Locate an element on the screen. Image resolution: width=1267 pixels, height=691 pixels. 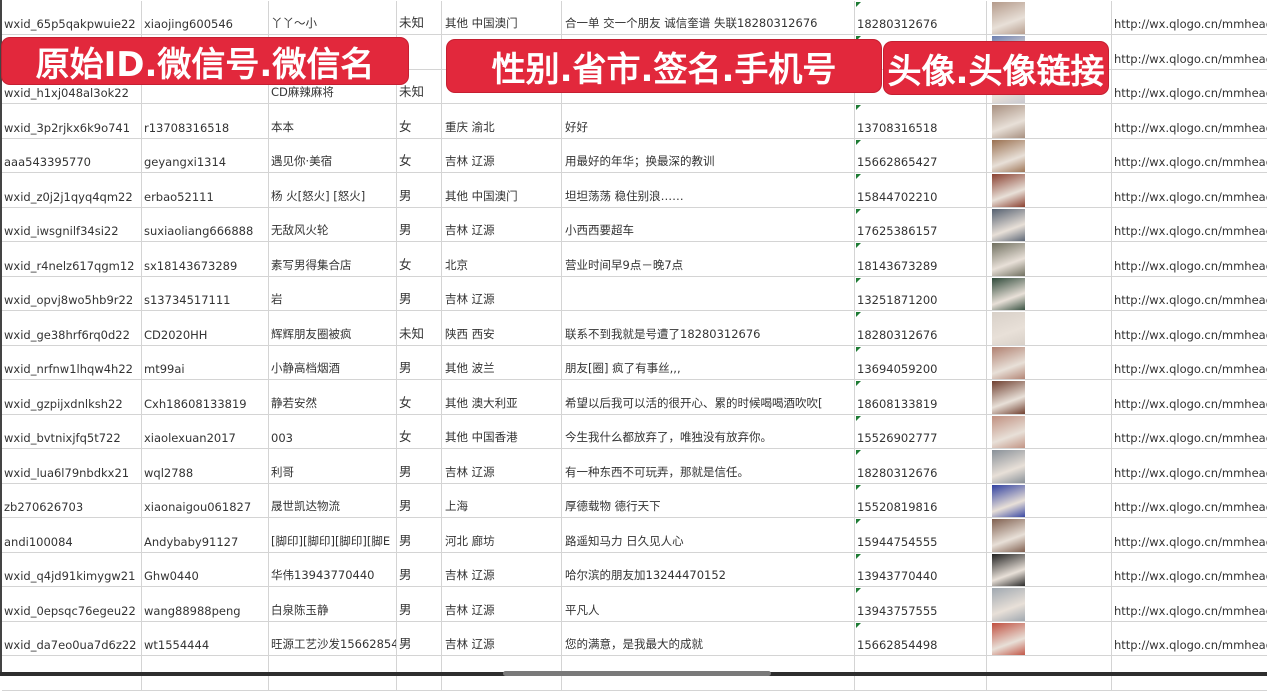
original-id-cell: wxid_iwsgnilf34si22 is located at coordinates (72, 224).